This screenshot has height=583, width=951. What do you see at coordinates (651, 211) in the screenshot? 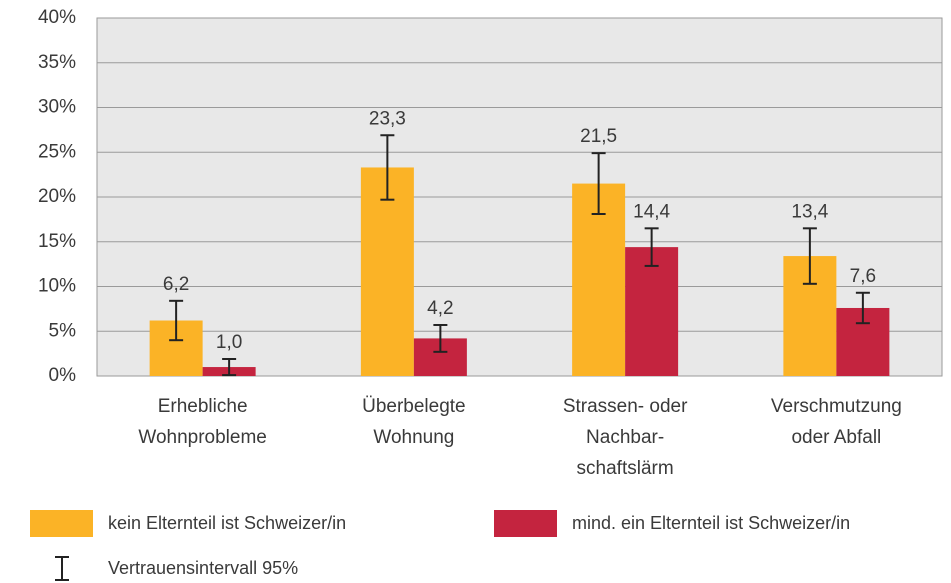
I see `value-label: 14,4` at bounding box center [651, 211].